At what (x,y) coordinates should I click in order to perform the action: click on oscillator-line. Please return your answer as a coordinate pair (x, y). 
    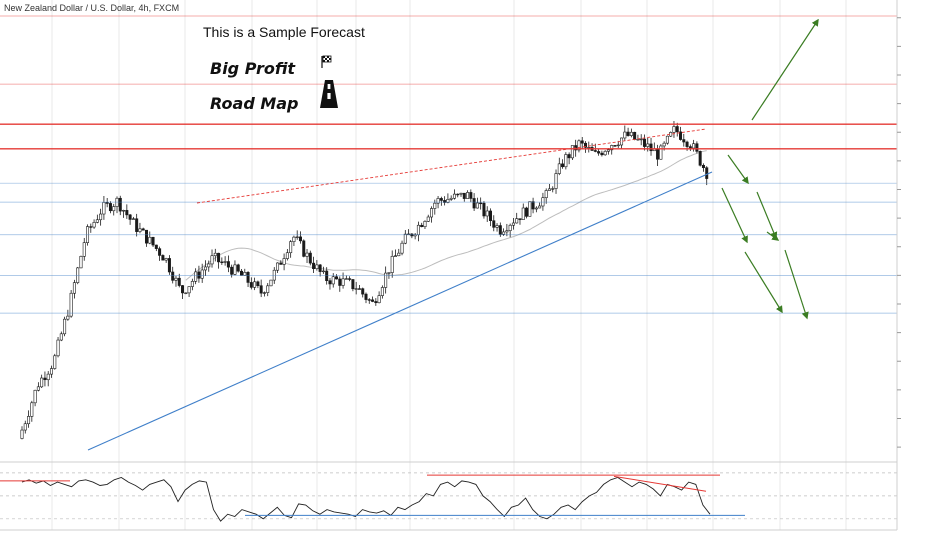
    Looking at the image, I should click on (366, 499).